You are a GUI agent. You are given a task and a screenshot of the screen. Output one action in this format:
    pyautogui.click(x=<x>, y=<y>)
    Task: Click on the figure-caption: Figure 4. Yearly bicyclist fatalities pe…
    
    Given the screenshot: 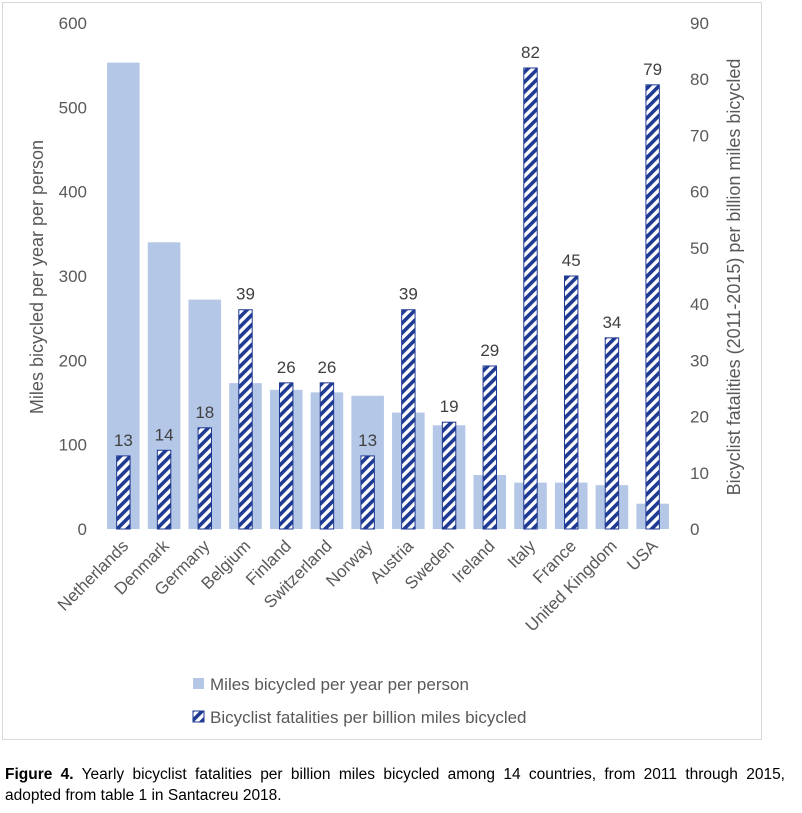 What is the action you would take?
    pyautogui.click(x=395, y=785)
    